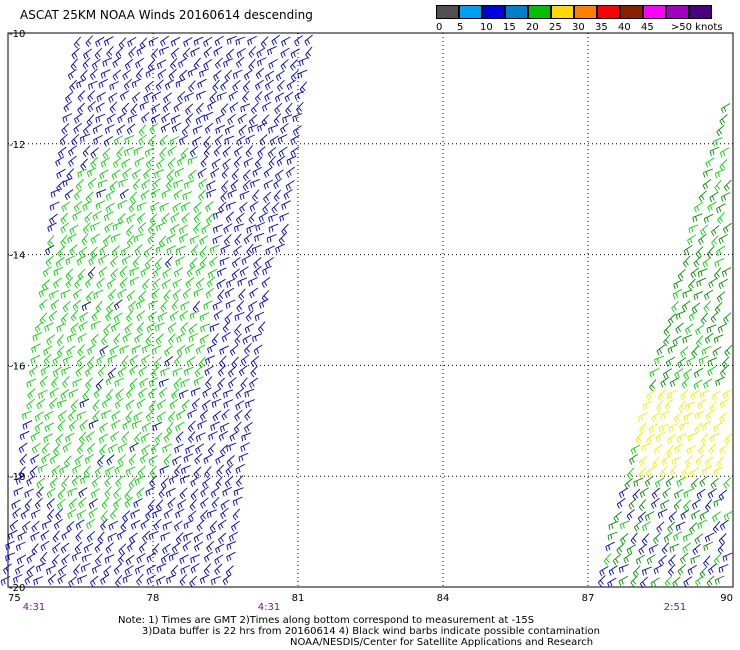 Image resolution: width=740 pixels, height=650 pixels. What do you see at coordinates (579, 19) in the screenshot?
I see `wind-speed-legend: 0 5 10 15 20 25 30 35 40 45 >50 knots` at bounding box center [579, 19].